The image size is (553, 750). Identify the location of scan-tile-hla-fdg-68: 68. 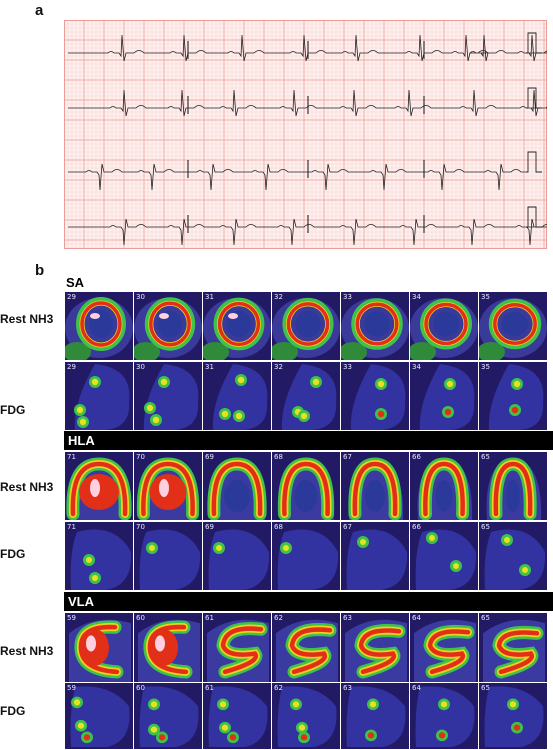
(306, 556).